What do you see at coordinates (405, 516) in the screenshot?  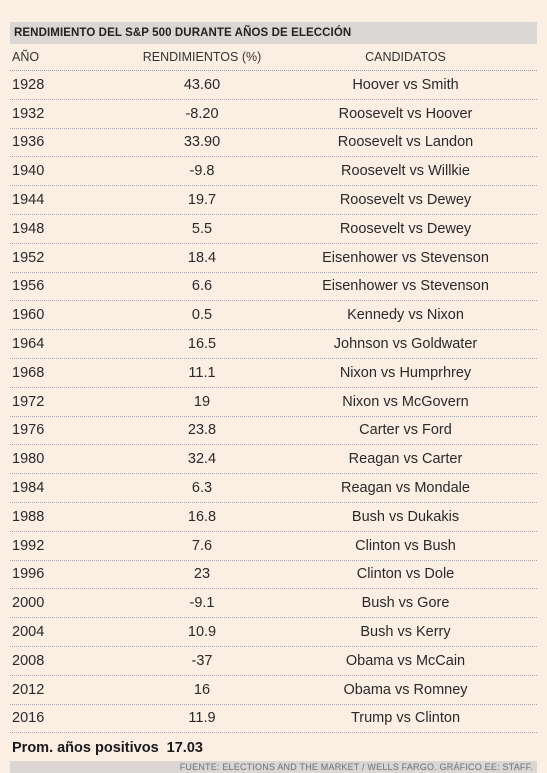 I see `row-candidates: Bush vs Dukakis` at bounding box center [405, 516].